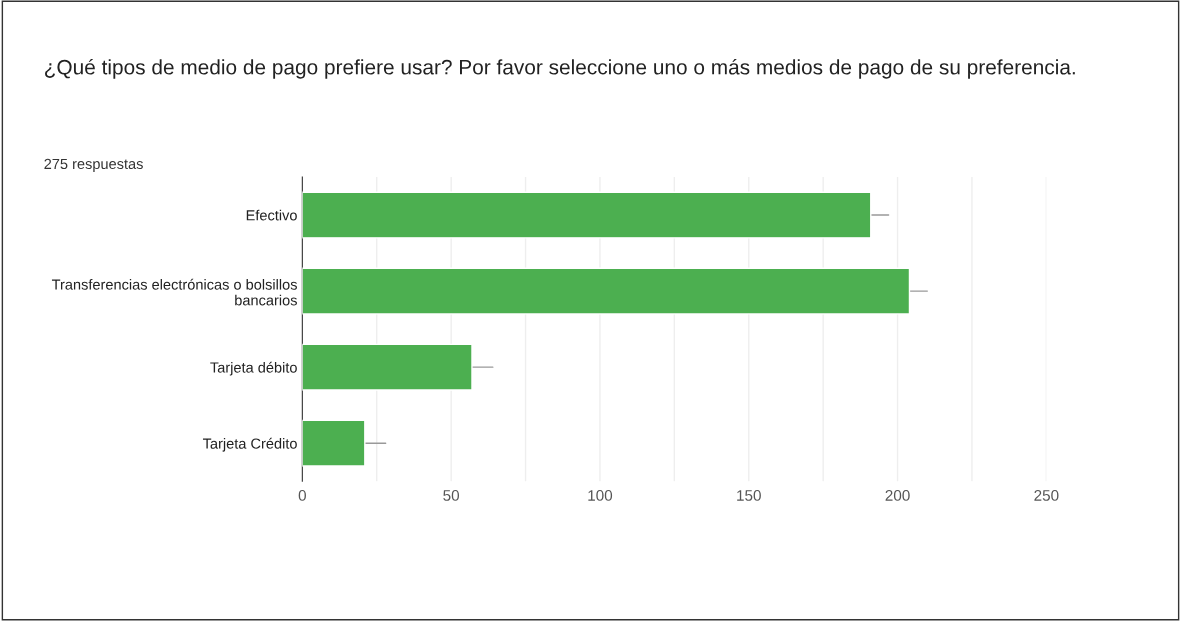  What do you see at coordinates (249, 444) in the screenshot?
I see `y-tick-label: Tarjeta Crédito` at bounding box center [249, 444].